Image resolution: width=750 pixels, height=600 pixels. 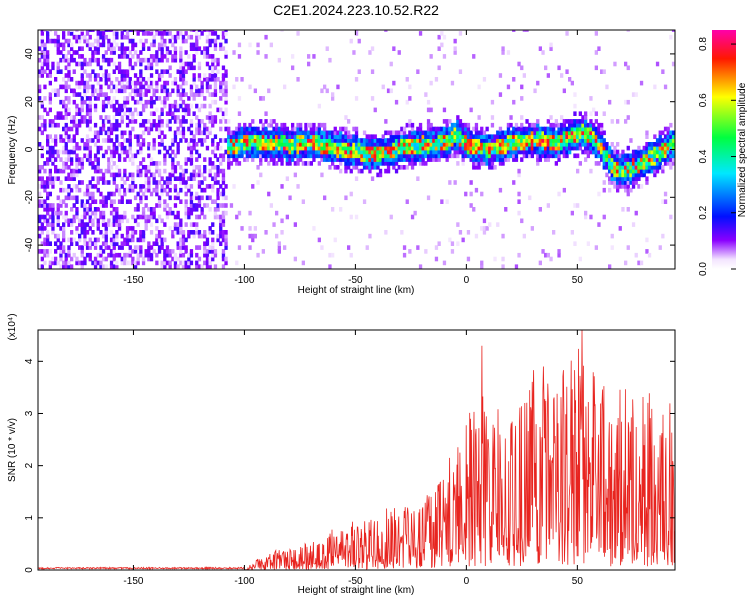 I want to click on x-tick-label: 50, so click(x=578, y=581).